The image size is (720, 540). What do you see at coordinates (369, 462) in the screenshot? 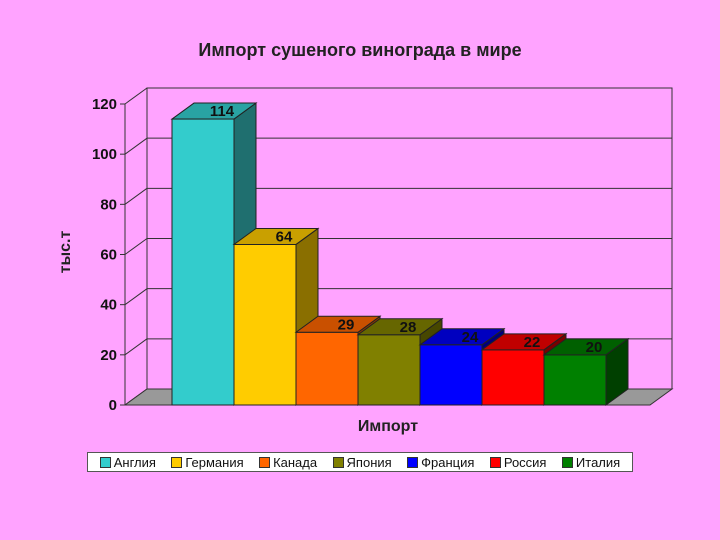
I see `legend-label: Япония` at bounding box center [369, 462].